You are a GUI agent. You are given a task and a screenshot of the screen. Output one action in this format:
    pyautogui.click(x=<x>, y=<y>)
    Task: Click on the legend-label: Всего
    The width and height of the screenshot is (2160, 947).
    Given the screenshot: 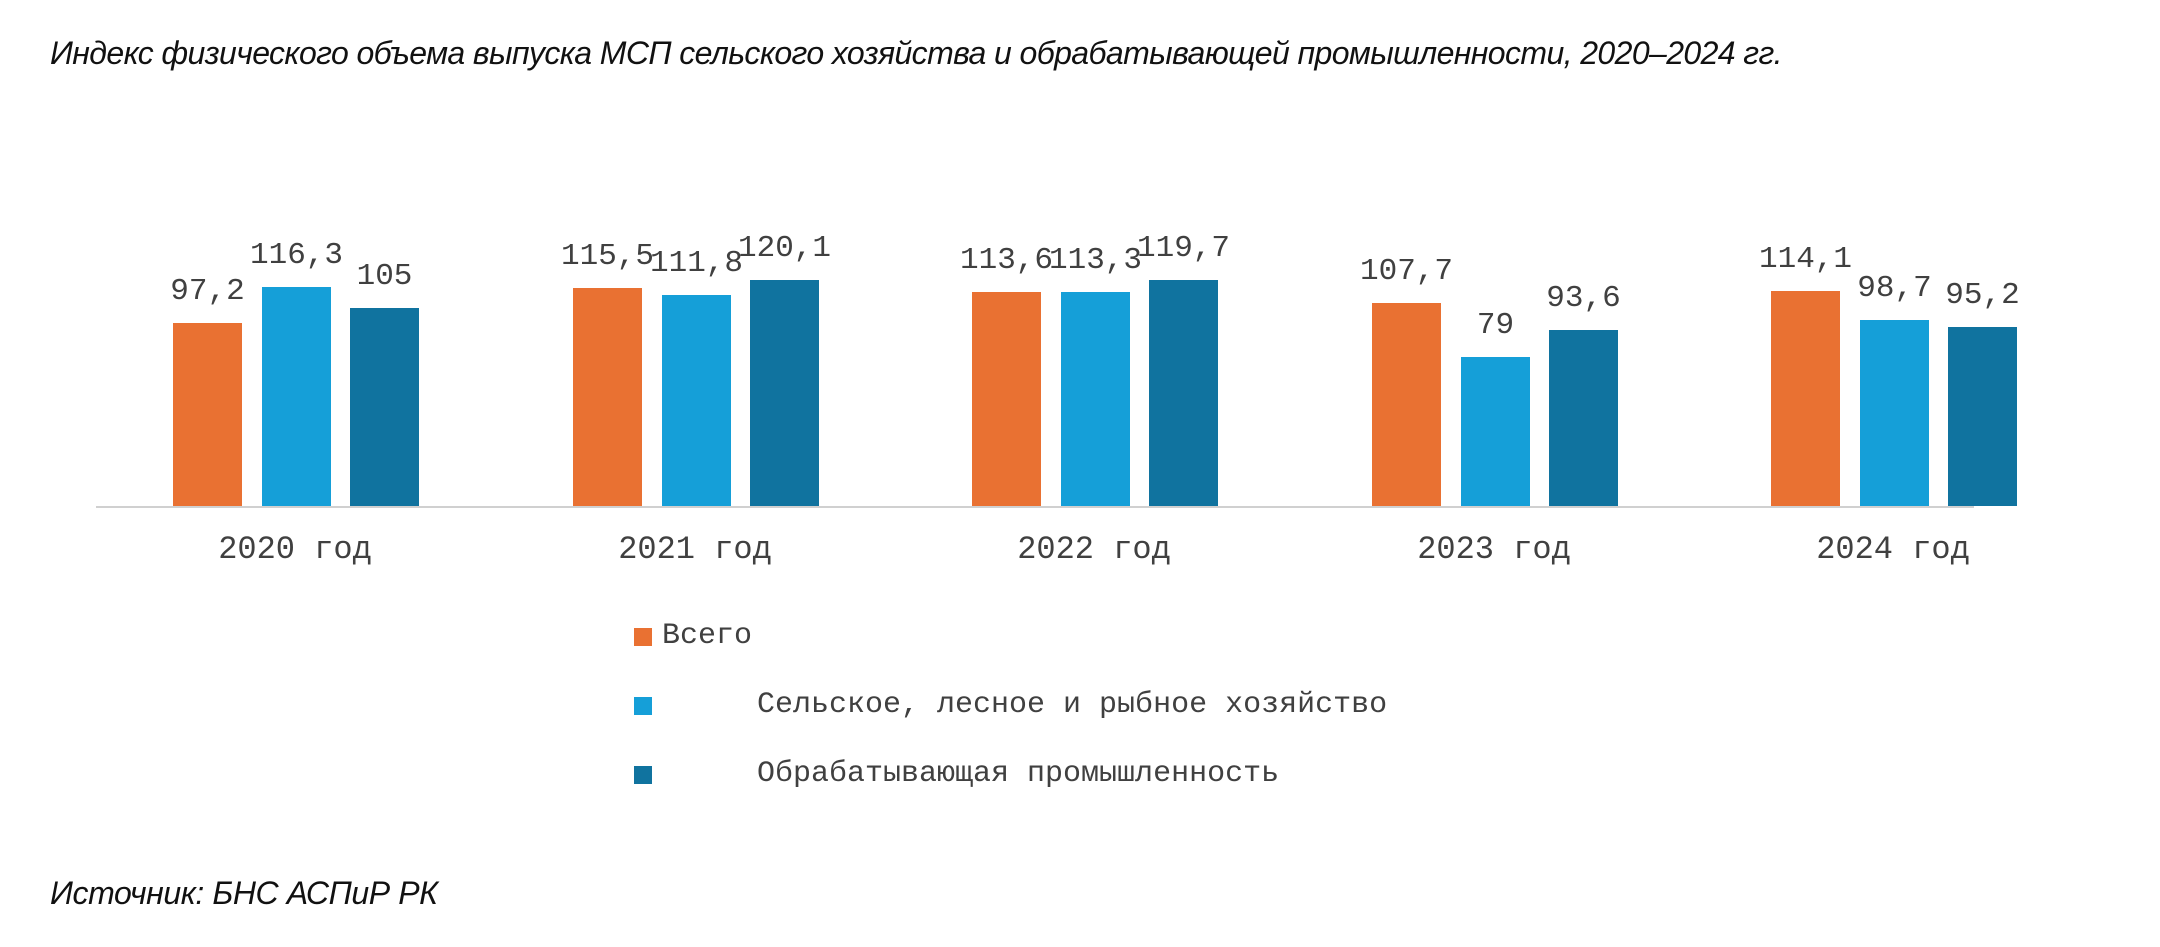 What is the action you would take?
    pyautogui.click(x=707, y=636)
    